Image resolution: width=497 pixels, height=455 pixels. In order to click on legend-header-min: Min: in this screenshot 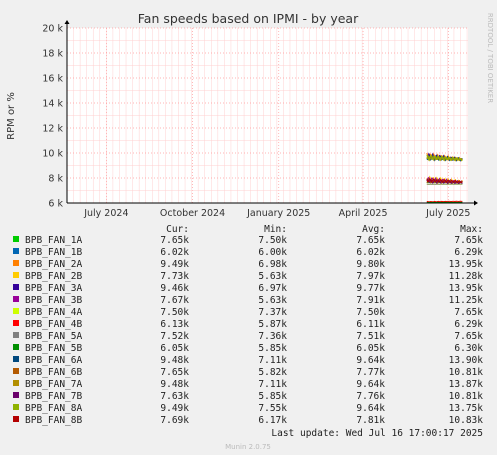, I will do `click(275, 229)`.